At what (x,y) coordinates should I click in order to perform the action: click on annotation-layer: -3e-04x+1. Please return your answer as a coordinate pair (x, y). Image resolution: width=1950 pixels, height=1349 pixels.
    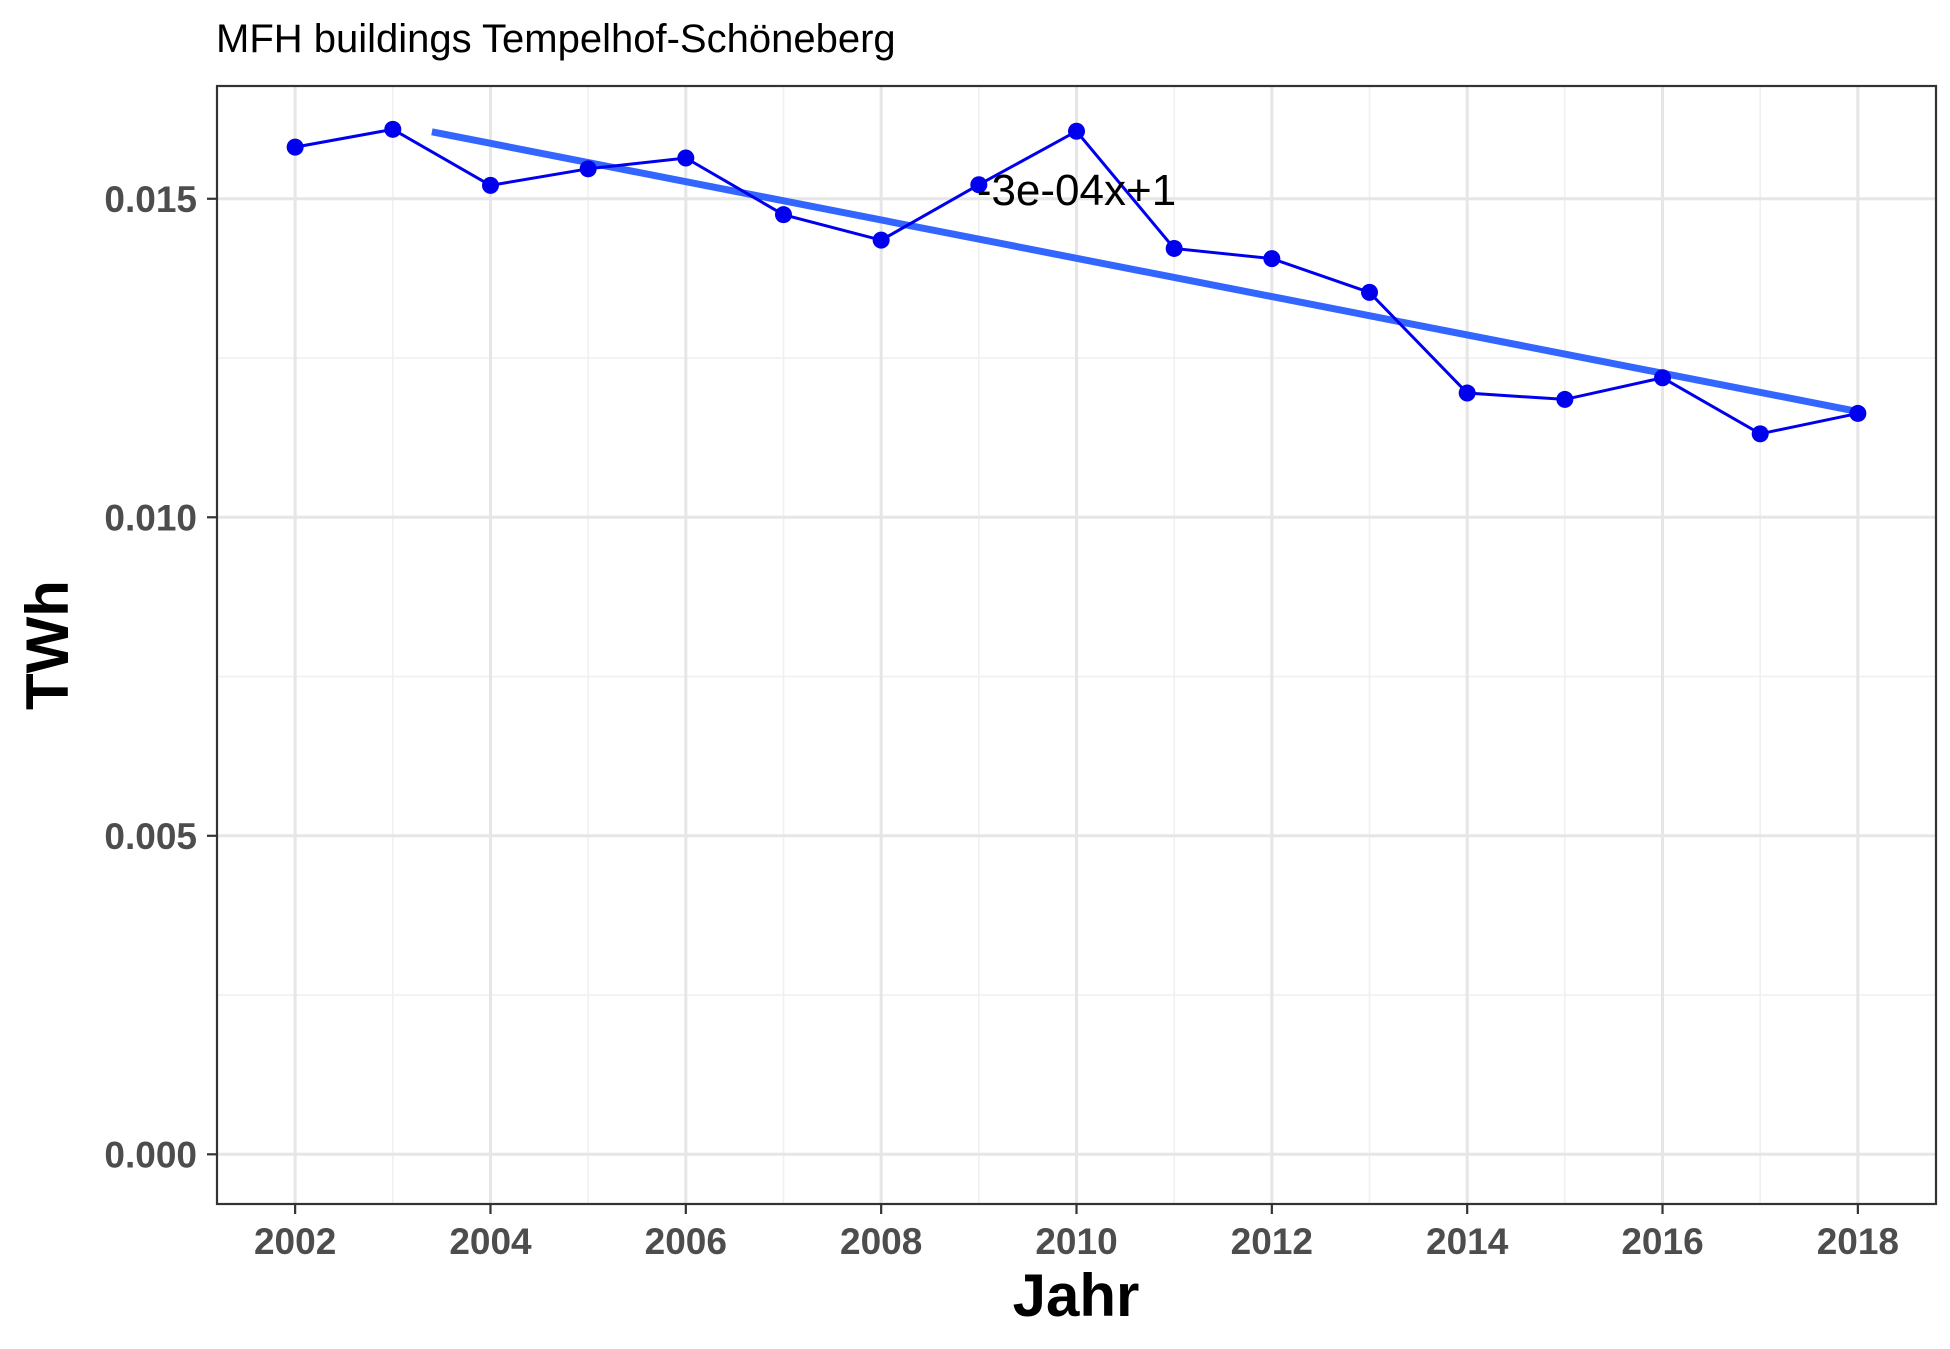
    Looking at the image, I should click on (1076, 190).